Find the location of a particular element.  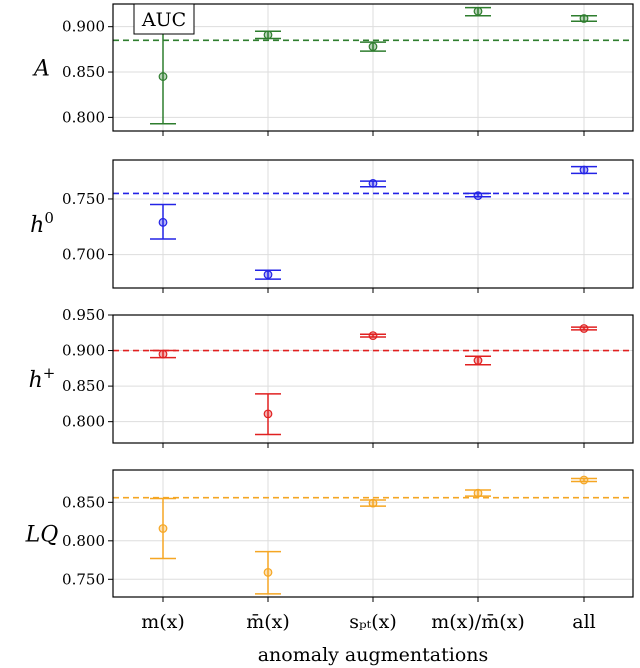

y-axis-label: h0 is located at coordinates (42, 223).